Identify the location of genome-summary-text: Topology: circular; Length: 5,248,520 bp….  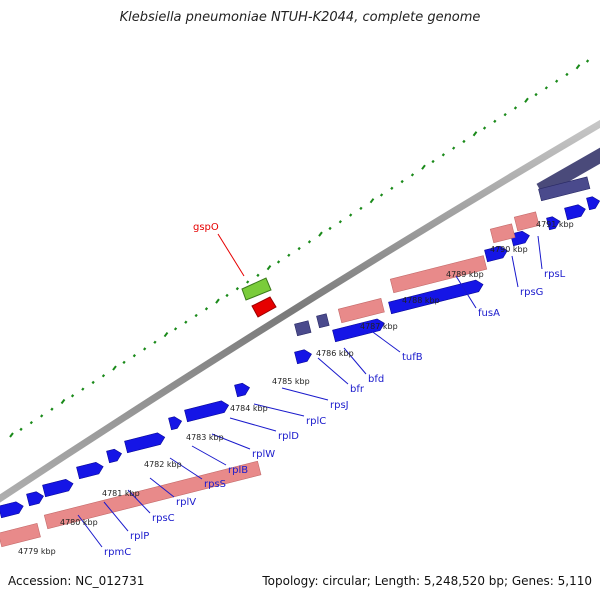
(427, 581).